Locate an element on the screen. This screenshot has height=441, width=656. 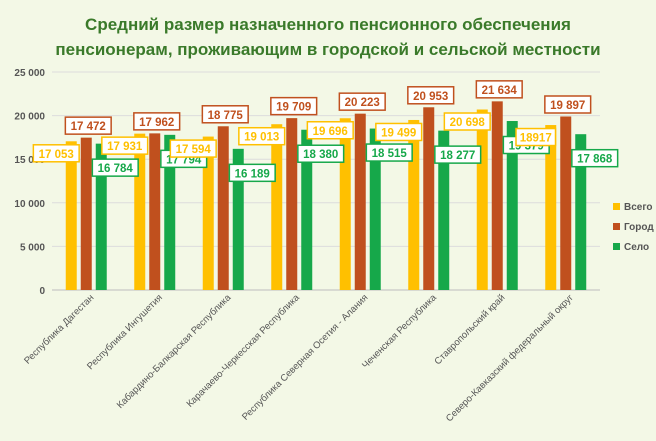
data-label: 17 594 is located at coordinates (194, 150).